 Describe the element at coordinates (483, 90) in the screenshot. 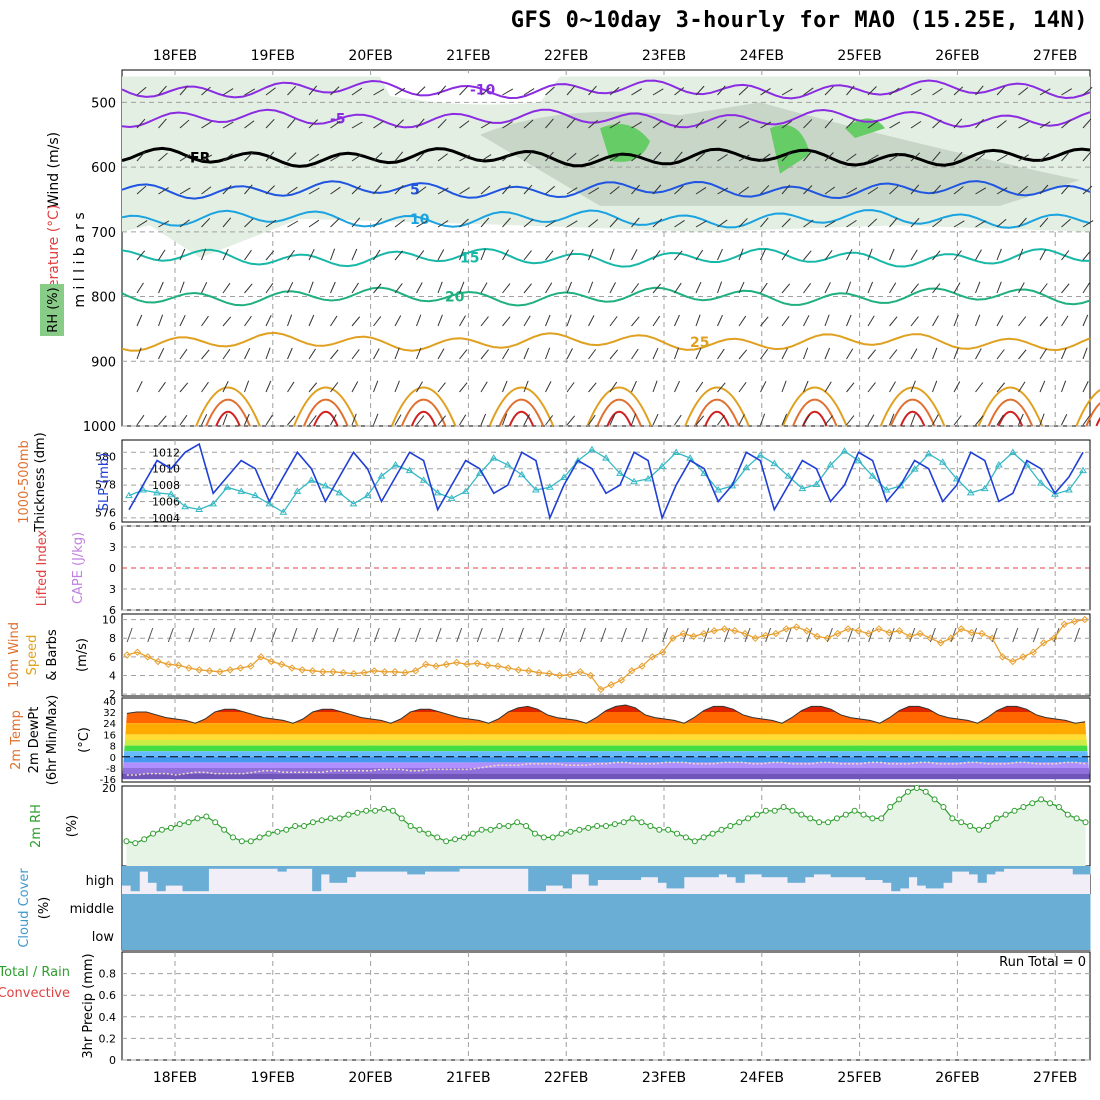

I see `isotherm-label: -10` at that location.